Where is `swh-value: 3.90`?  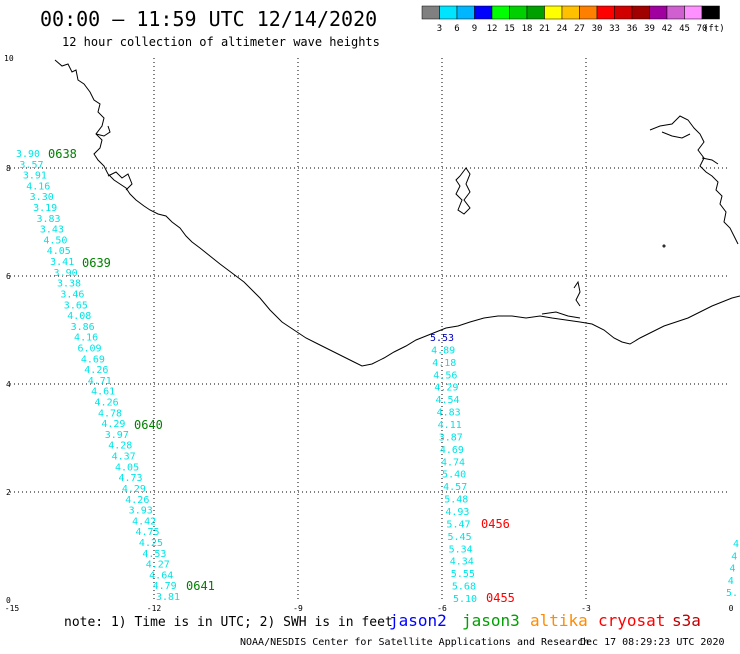
swh-value: 3.90 is located at coordinates (28, 154).